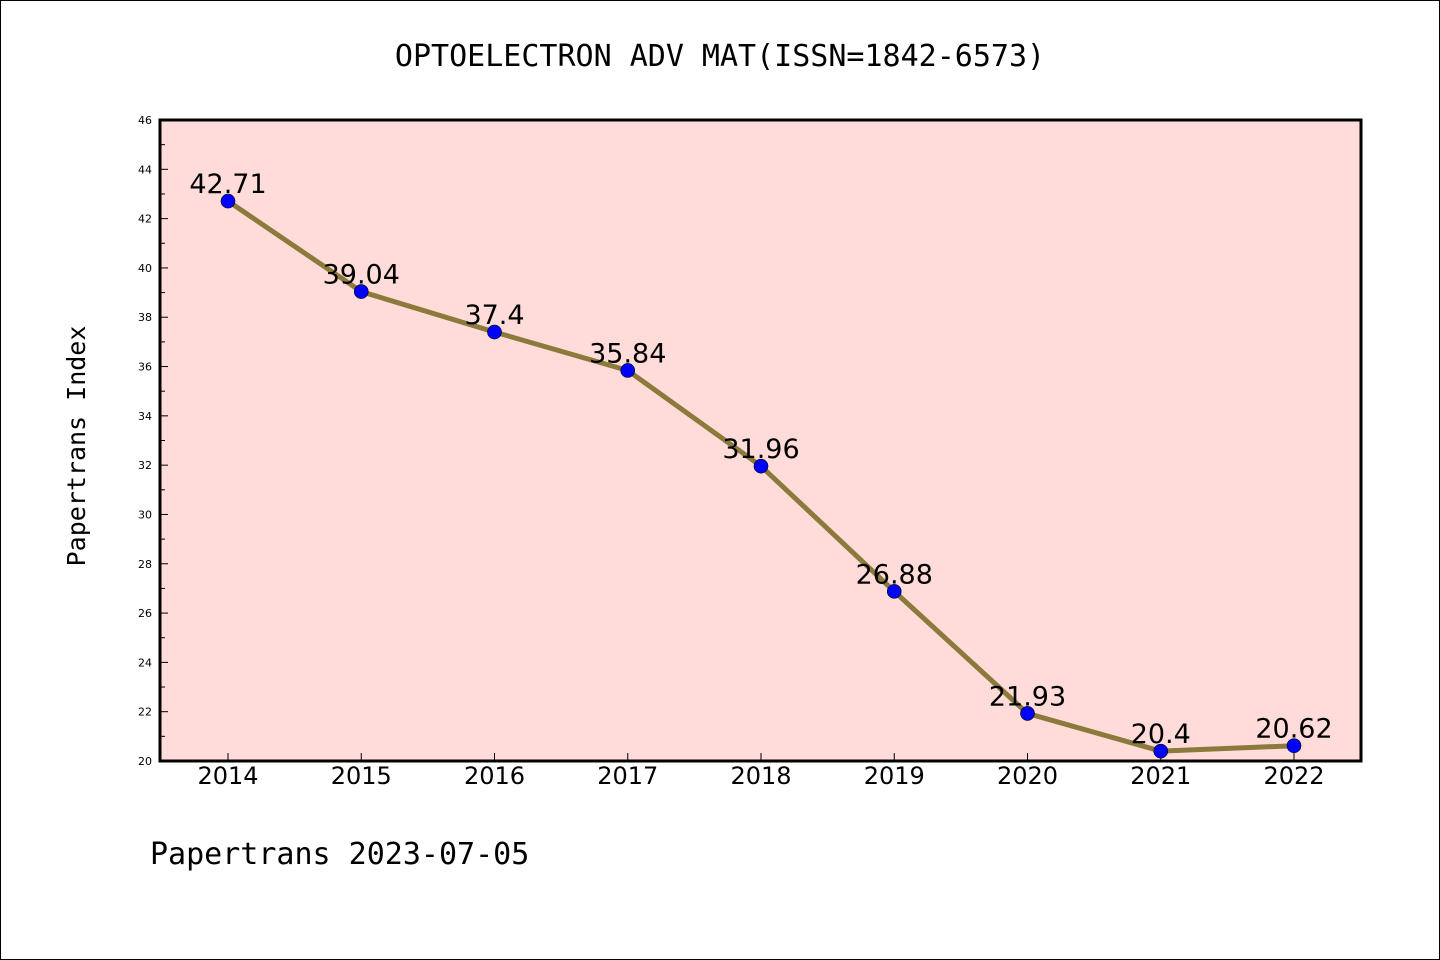 The height and width of the screenshot is (960, 1440). Describe the element at coordinates (1293, 729) in the screenshot. I see `data-label: 20.62` at that location.